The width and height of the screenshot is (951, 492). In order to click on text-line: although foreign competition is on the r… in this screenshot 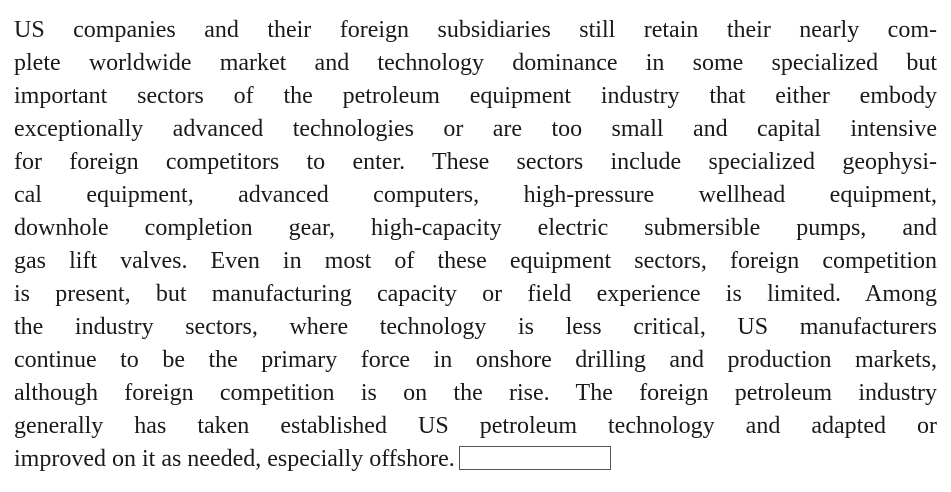, I will do `click(475, 393)`.